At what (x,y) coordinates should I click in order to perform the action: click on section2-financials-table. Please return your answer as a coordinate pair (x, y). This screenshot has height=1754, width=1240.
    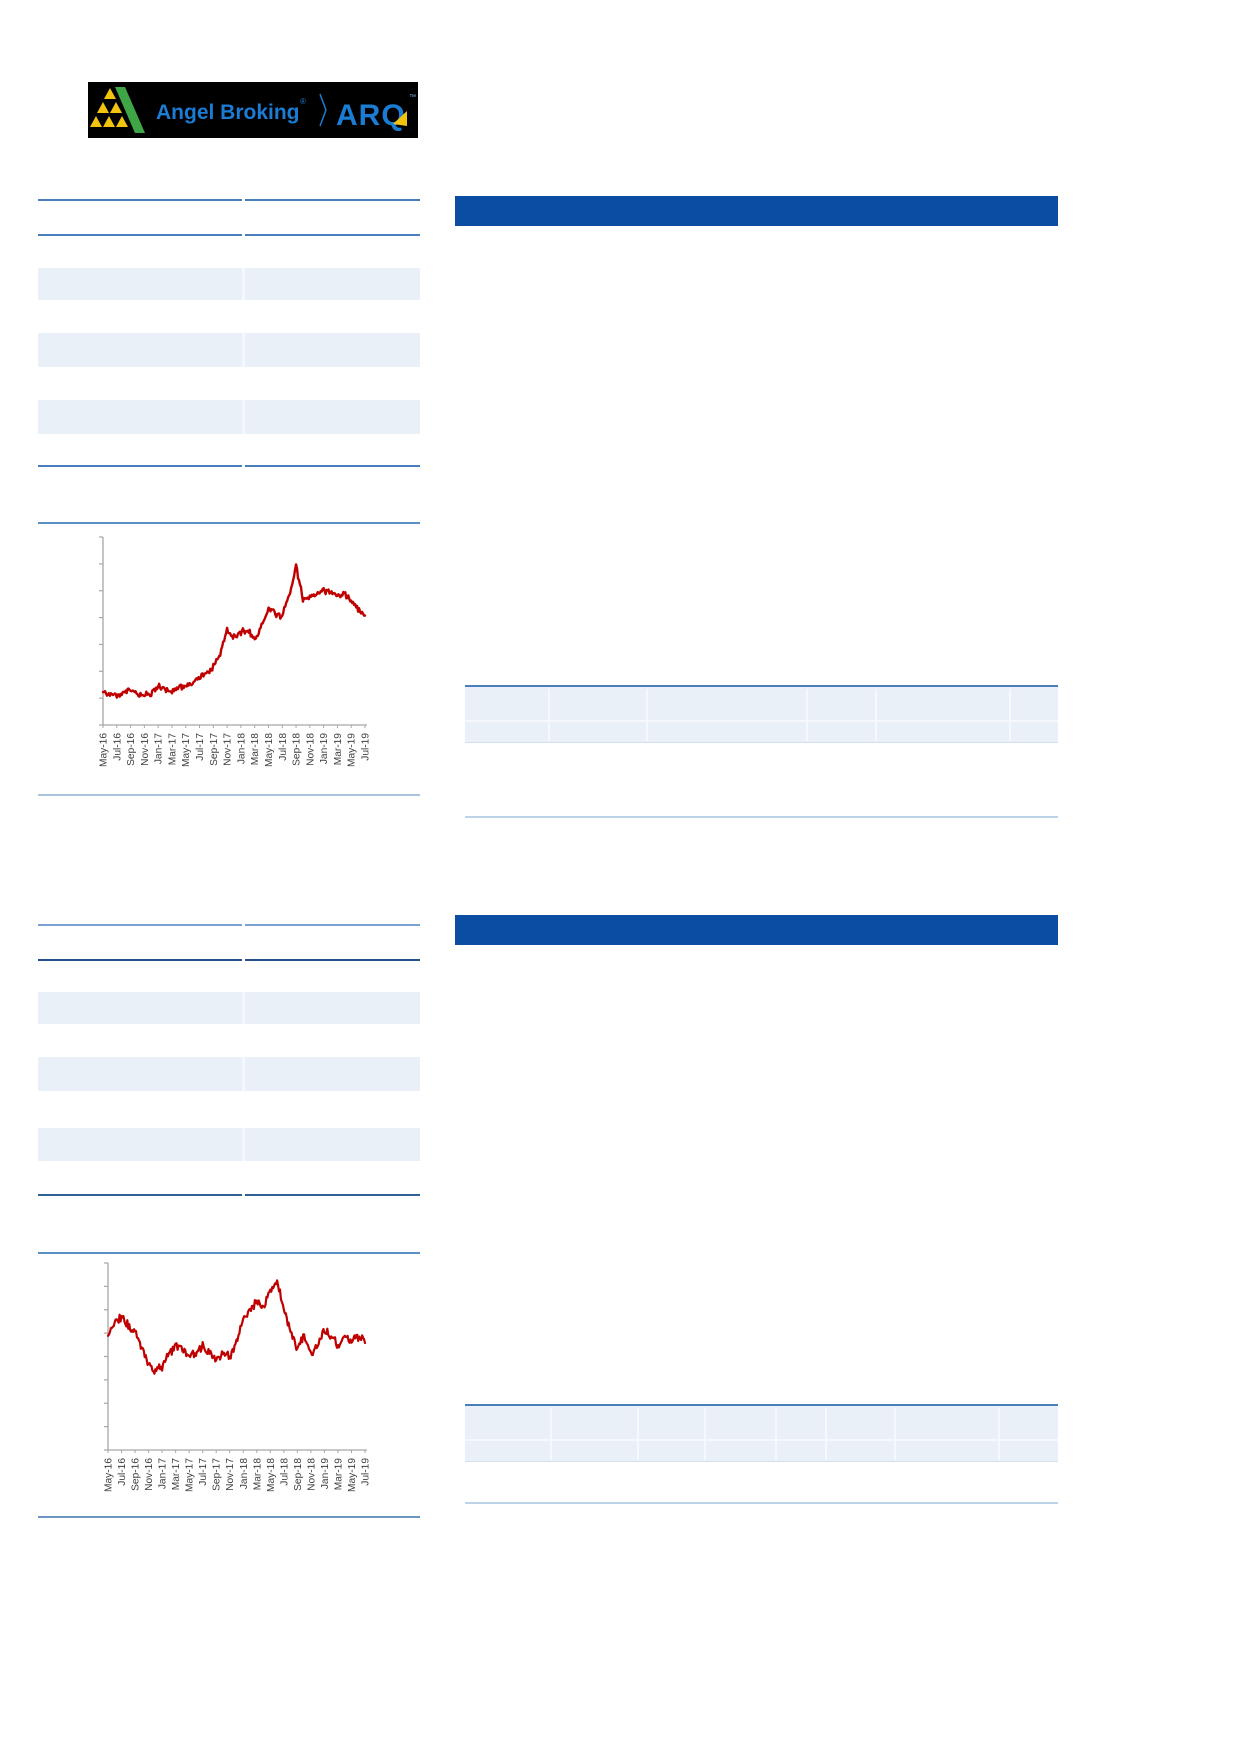
    Looking at the image, I should click on (761, 1433).